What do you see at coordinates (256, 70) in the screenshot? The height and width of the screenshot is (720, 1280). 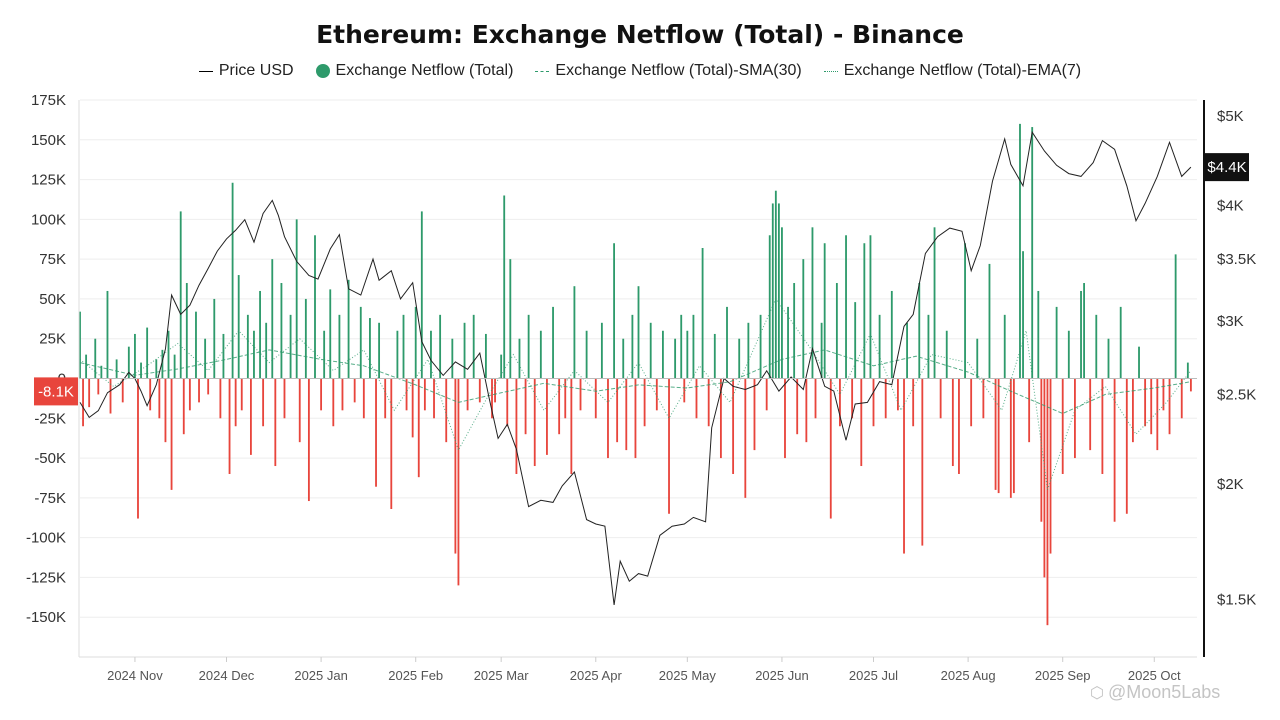 I see `legend-label-price: Price USD` at bounding box center [256, 70].